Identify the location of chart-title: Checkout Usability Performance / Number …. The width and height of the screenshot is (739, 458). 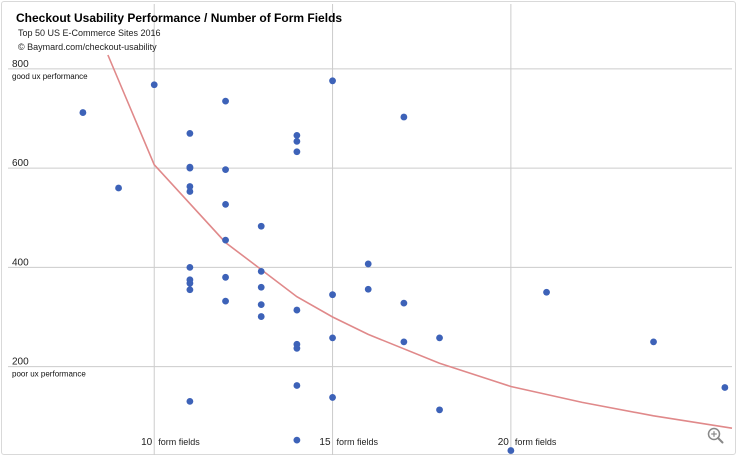
(179, 18).